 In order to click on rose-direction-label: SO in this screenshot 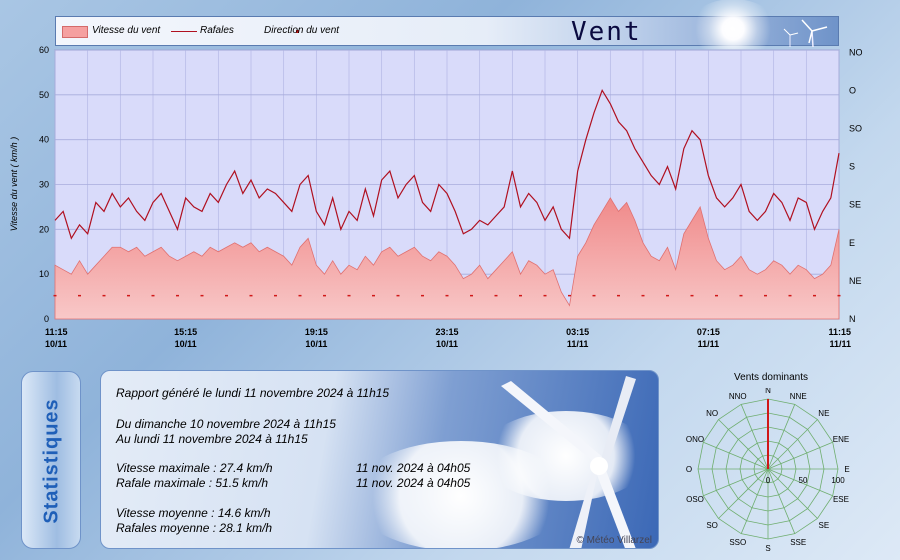, I will do `click(712, 525)`.